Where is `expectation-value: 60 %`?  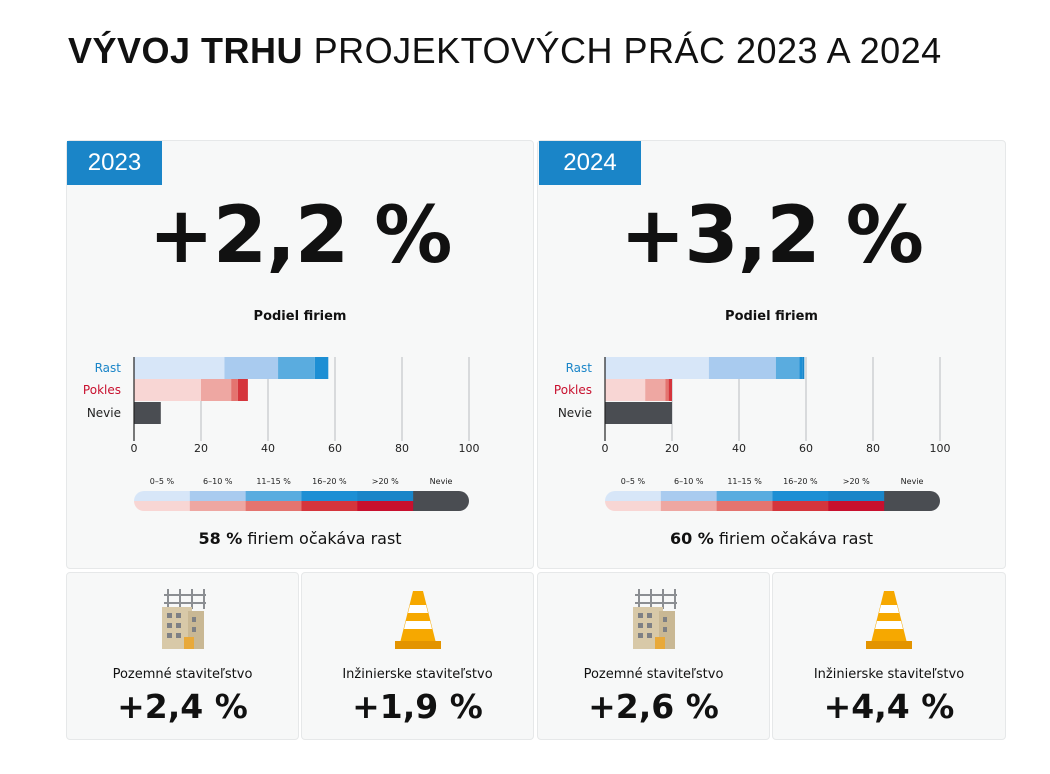
expectation-value: 60 % is located at coordinates (691, 538).